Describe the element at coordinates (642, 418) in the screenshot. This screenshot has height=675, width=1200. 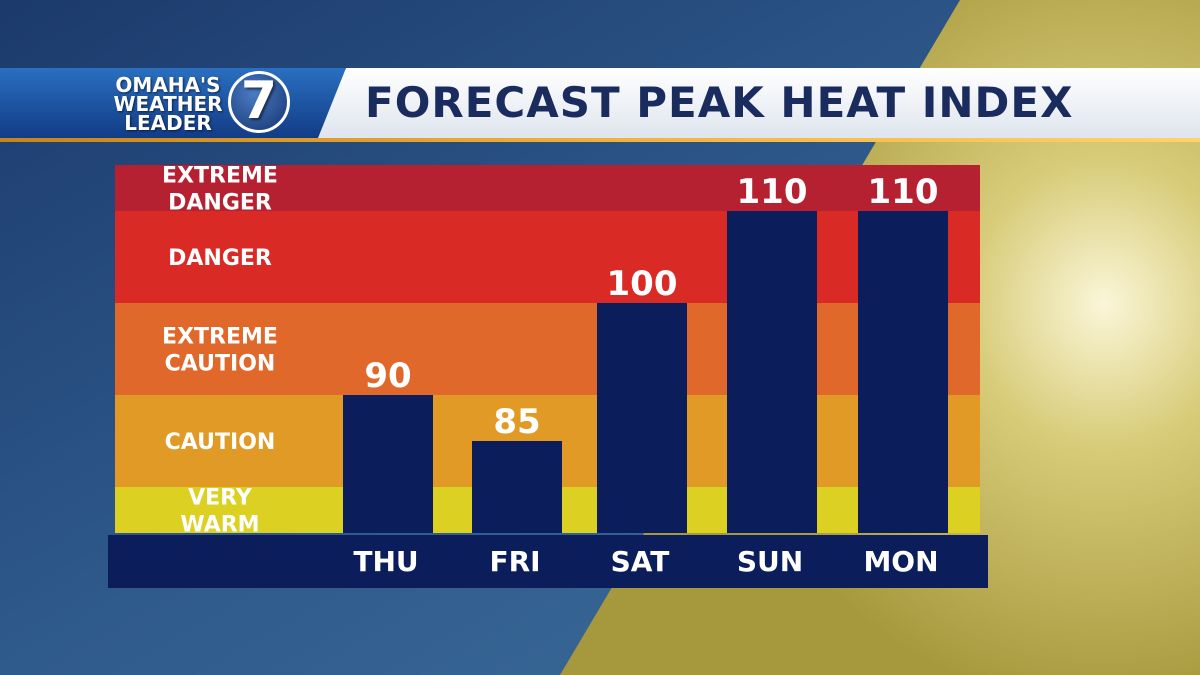
I see `bar-sat` at that location.